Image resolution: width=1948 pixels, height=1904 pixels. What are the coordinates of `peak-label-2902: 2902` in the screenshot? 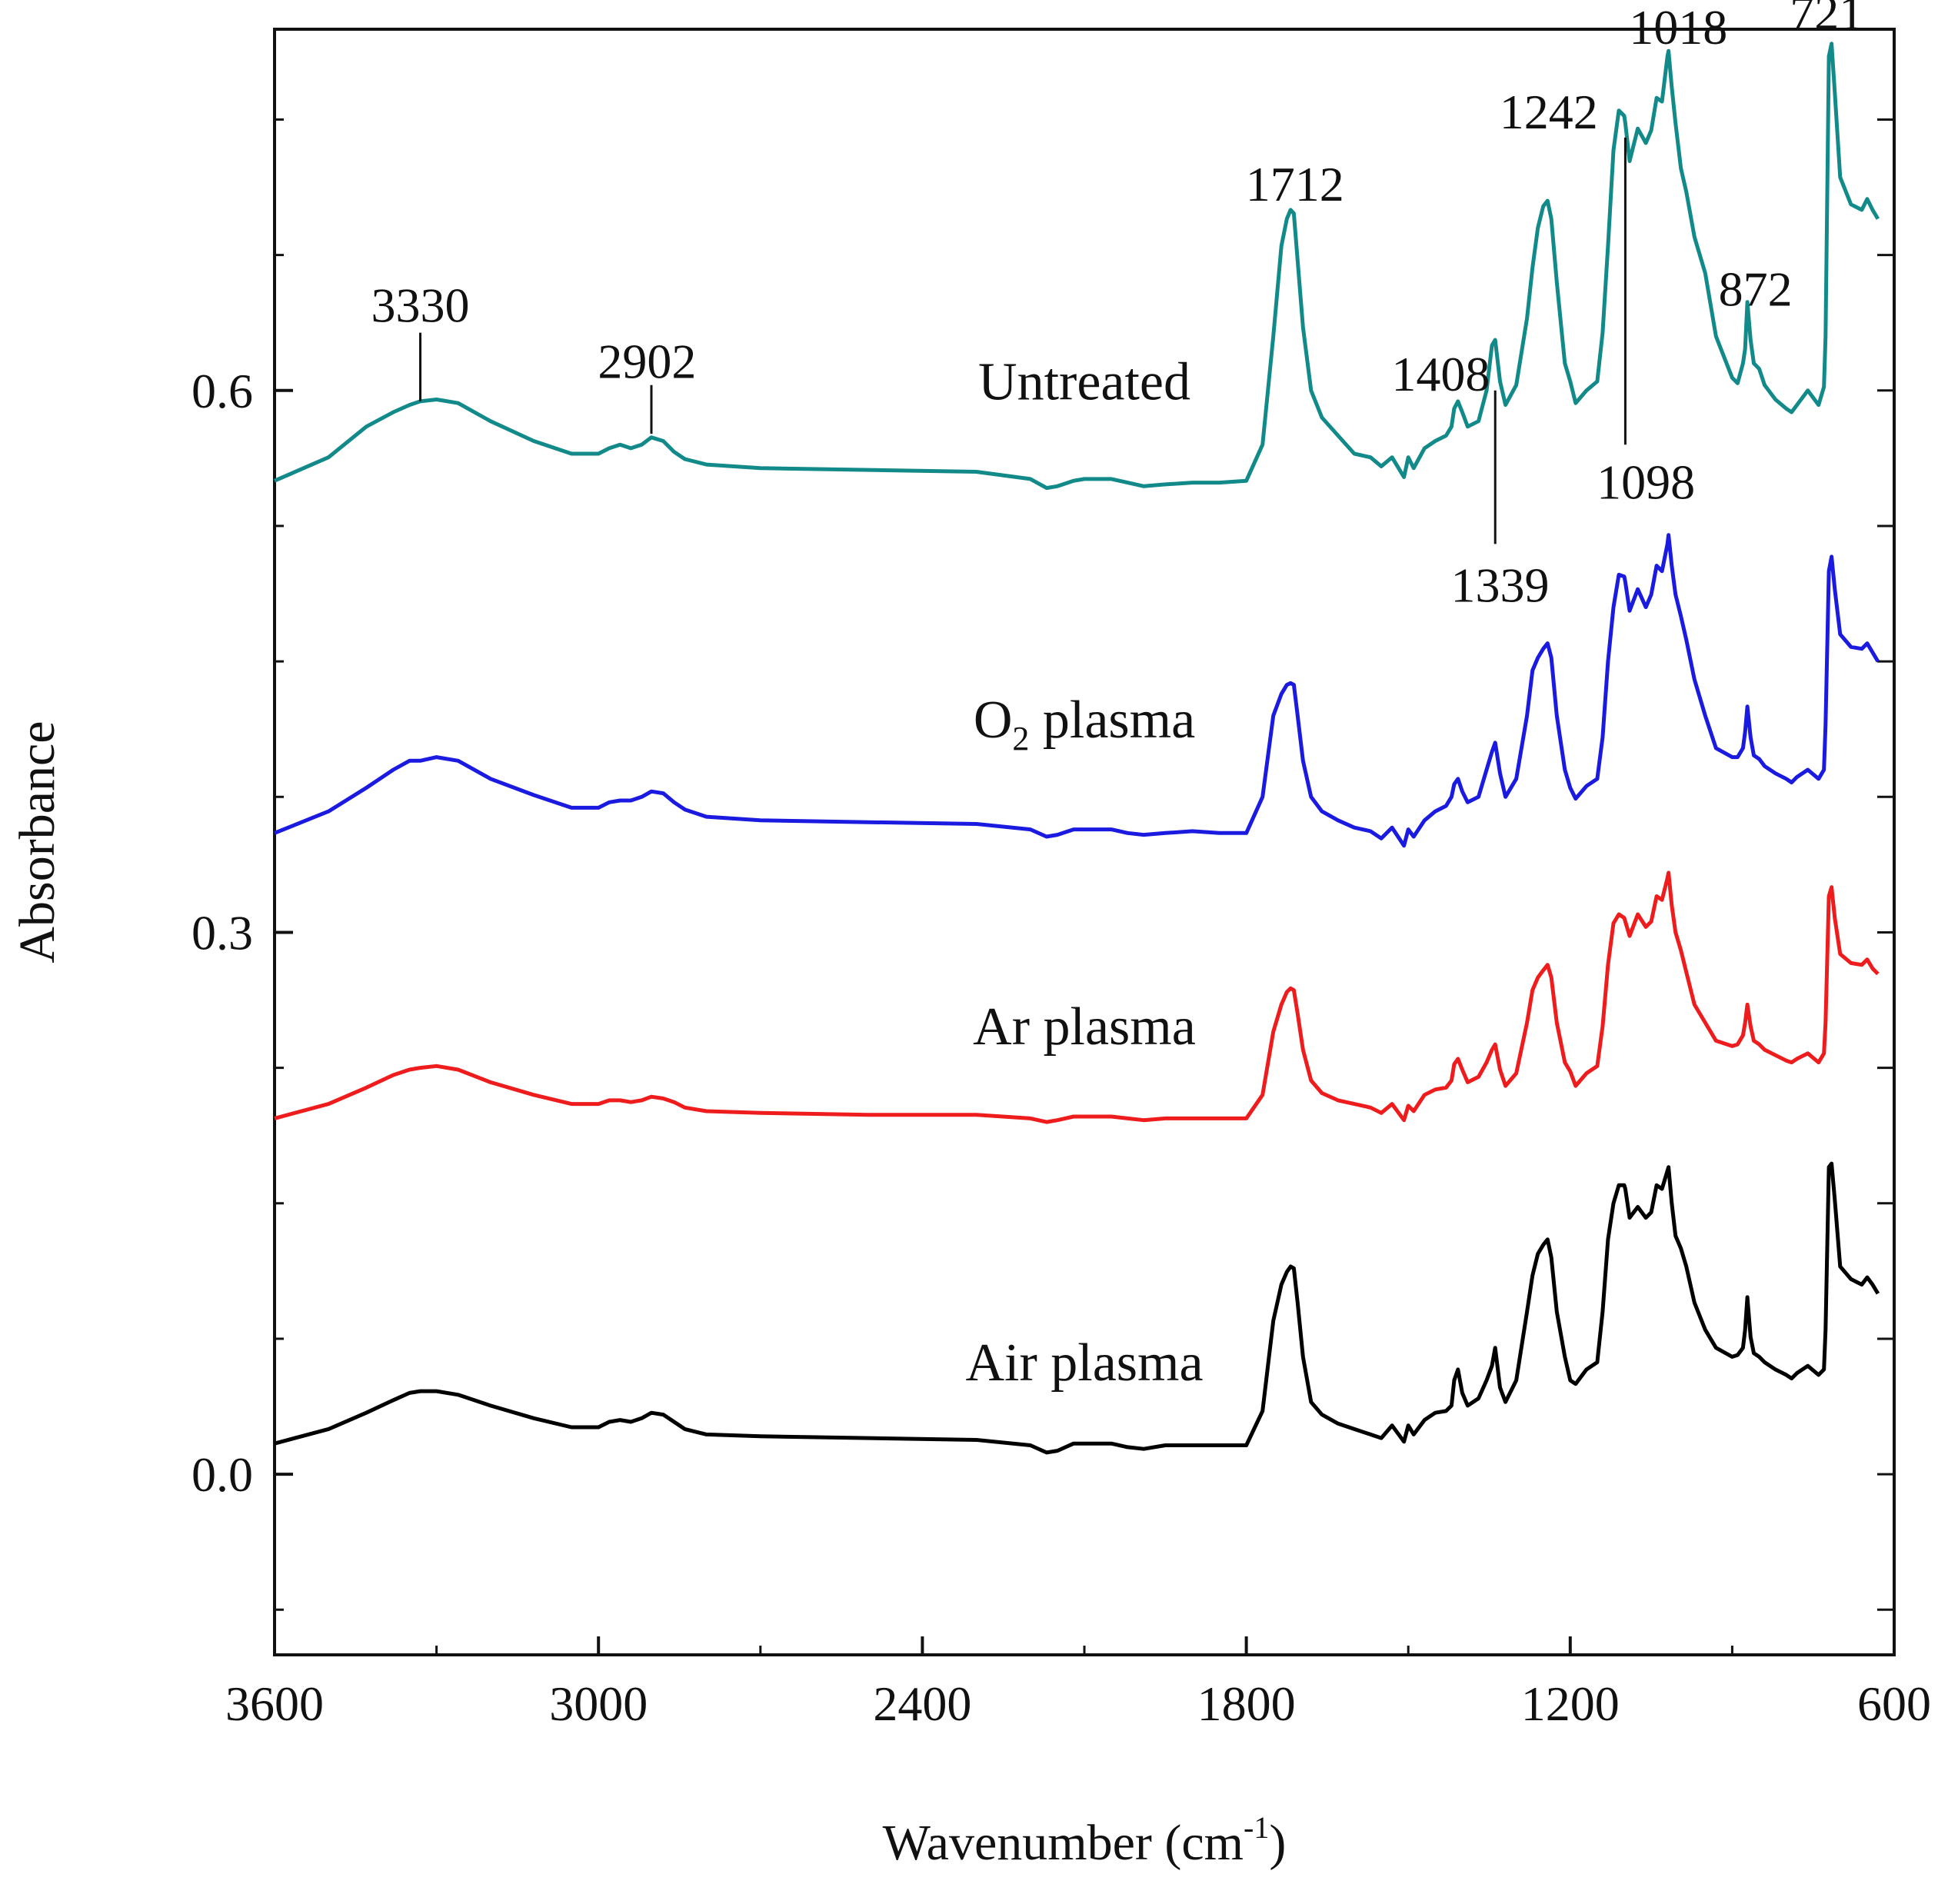 It's located at (647, 361).